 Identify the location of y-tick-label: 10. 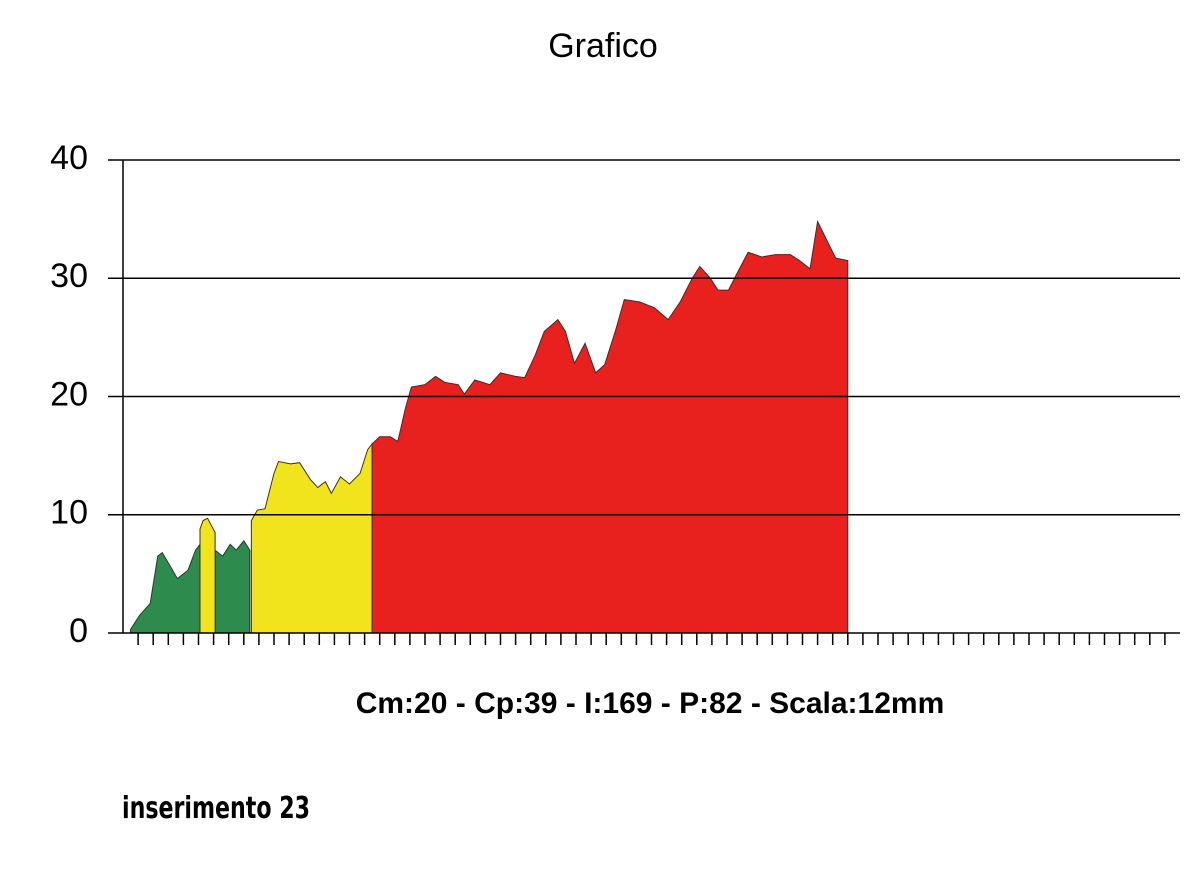
(69, 513).